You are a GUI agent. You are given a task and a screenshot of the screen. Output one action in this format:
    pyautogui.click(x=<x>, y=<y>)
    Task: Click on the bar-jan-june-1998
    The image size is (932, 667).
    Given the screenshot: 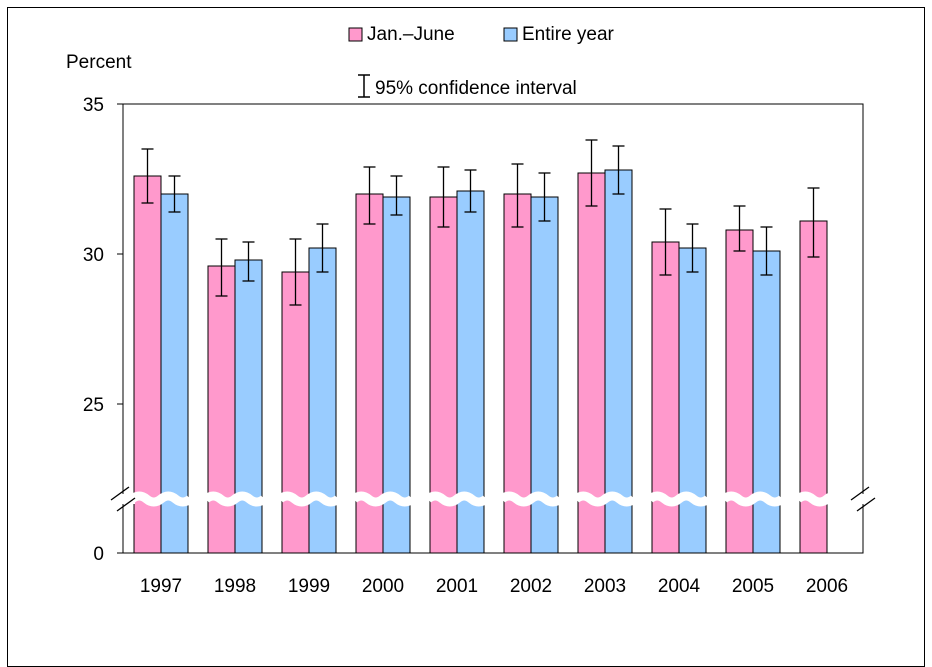 What is the action you would take?
    pyautogui.click(x=221, y=409)
    